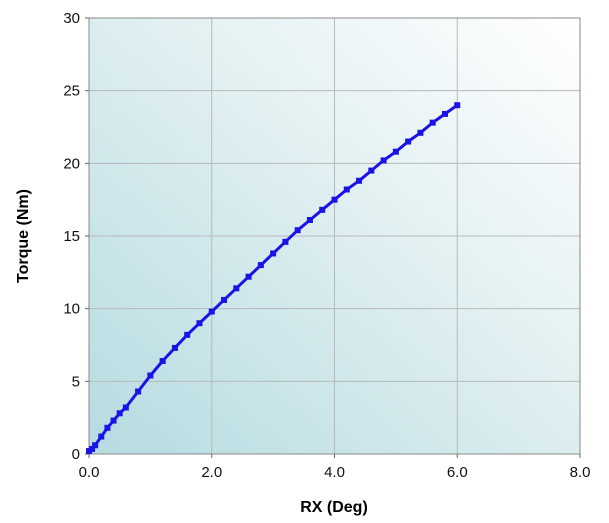 The height and width of the screenshot is (523, 609). Describe the element at coordinates (76, 381) in the screenshot. I see `y-tick-label: 5` at that location.